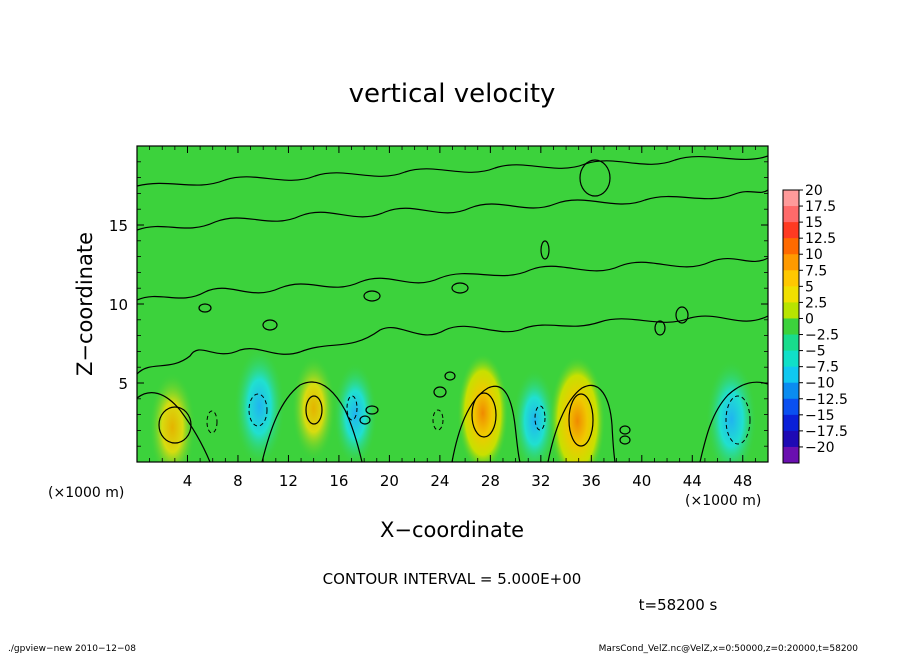  I want to click on colorbar-label: 10, so click(814, 255).